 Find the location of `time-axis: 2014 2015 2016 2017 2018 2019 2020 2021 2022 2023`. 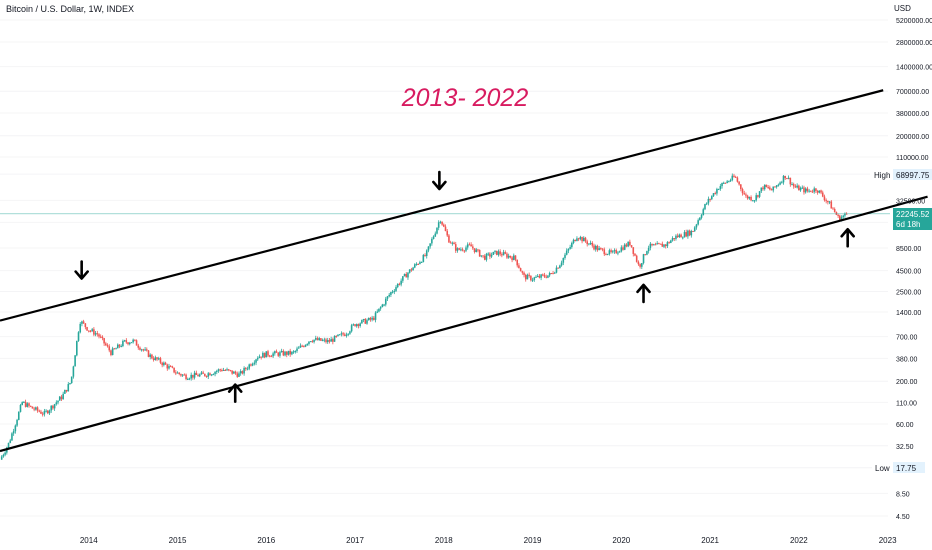

time-axis: 2014 2015 2016 2017 2018 2019 2020 2021 2022 2023 is located at coordinates (488, 540).